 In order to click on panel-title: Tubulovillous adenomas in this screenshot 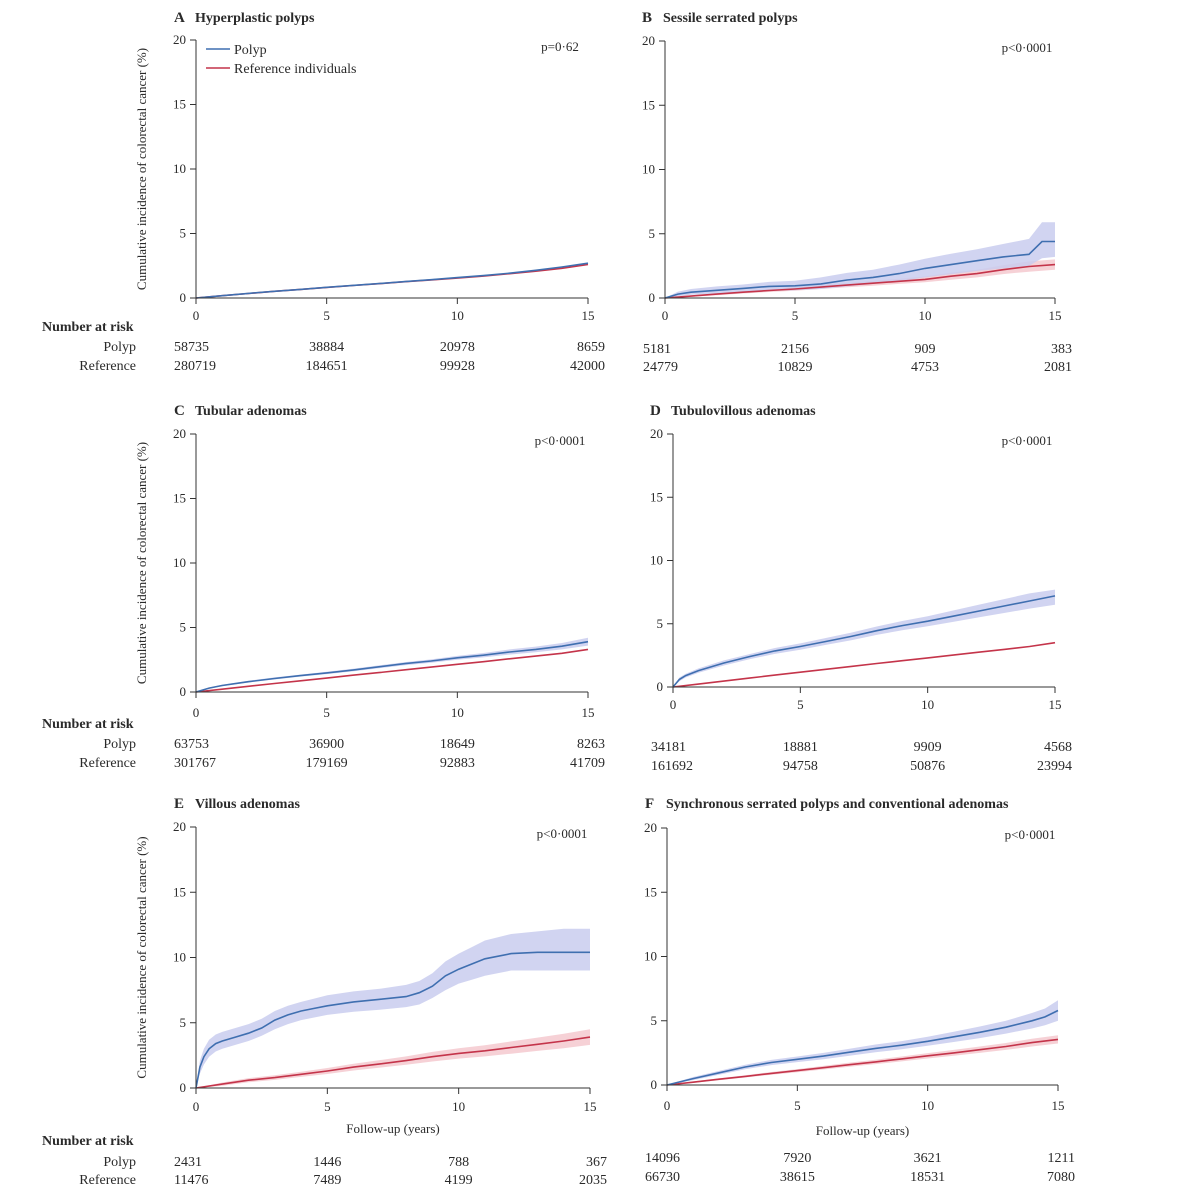, I will do `click(743, 411)`.